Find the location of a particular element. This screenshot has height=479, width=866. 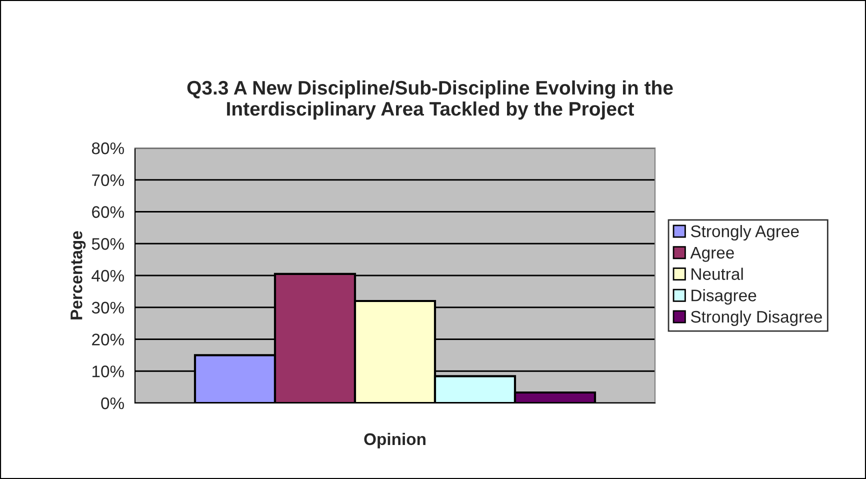

y-tick-label: 0% is located at coordinates (112, 403).